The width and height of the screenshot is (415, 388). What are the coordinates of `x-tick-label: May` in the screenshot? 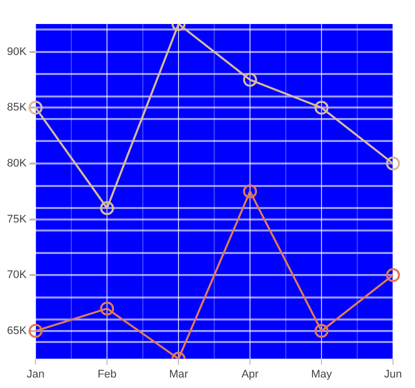 It's located at (321, 374).